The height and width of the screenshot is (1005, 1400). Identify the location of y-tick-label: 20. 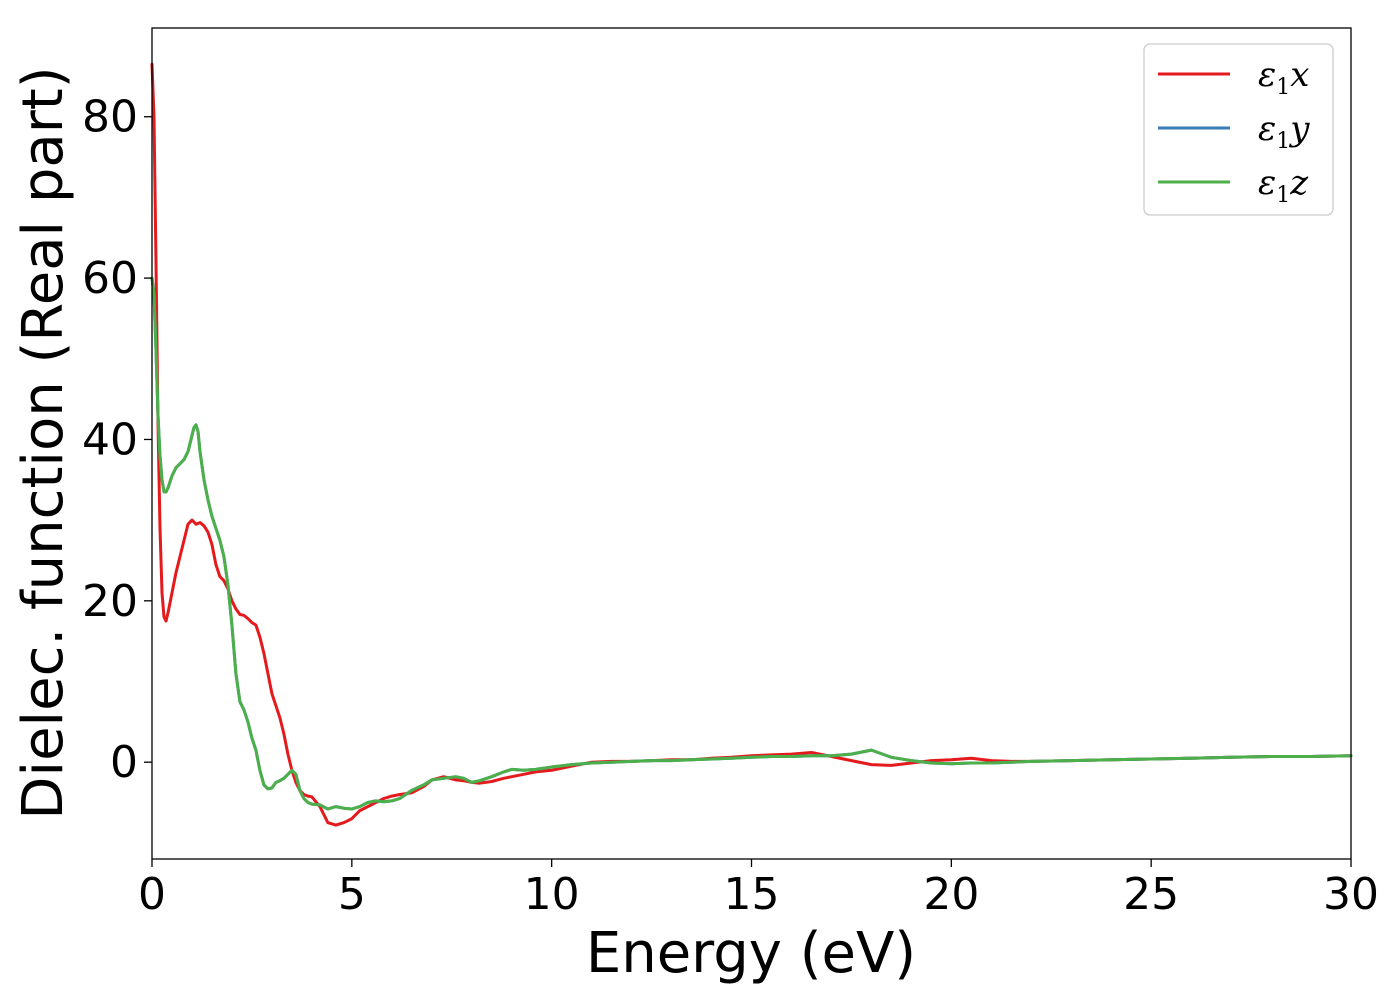
(110, 601).